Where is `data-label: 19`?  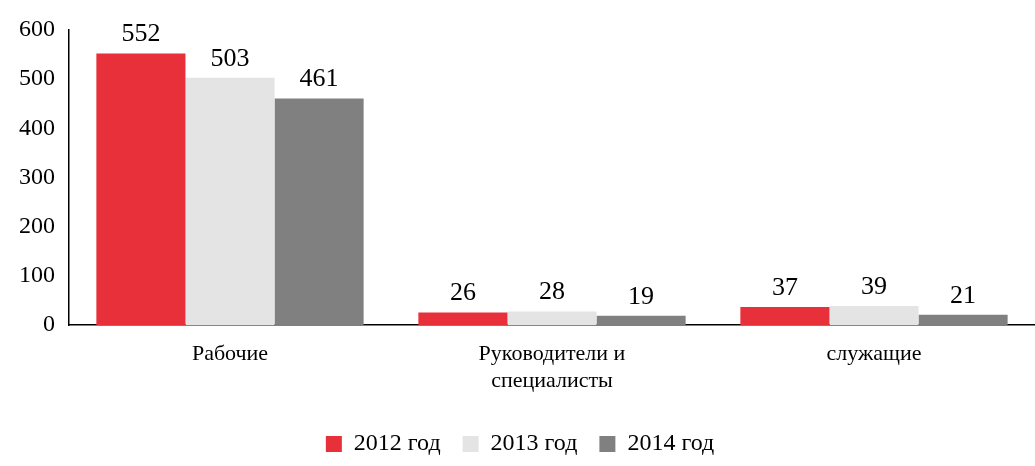 data-label: 19 is located at coordinates (641, 295).